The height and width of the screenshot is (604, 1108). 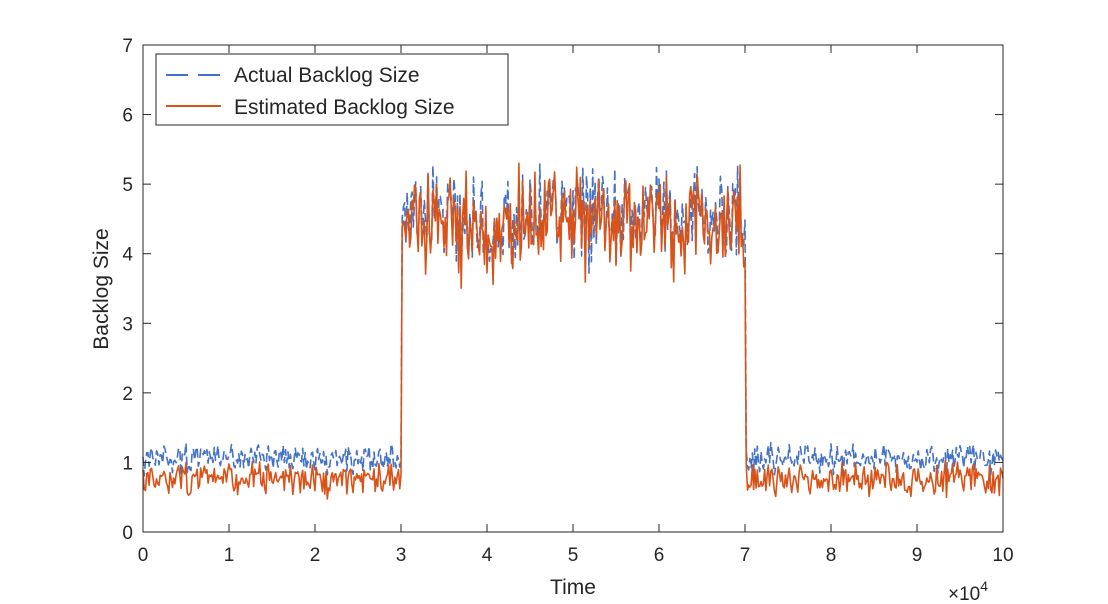 I want to click on x-tick-label: 10, so click(x=1002, y=555).